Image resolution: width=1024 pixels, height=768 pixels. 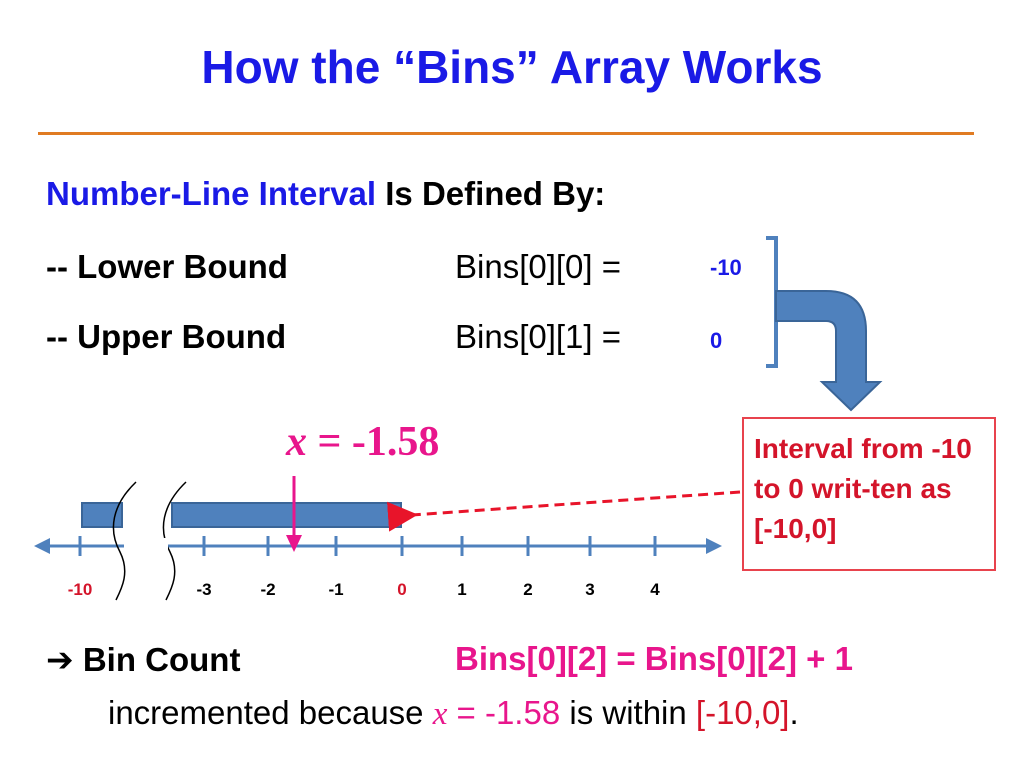 What do you see at coordinates (714, 546) in the screenshot?
I see `axis-right-arrow-icon` at bounding box center [714, 546].